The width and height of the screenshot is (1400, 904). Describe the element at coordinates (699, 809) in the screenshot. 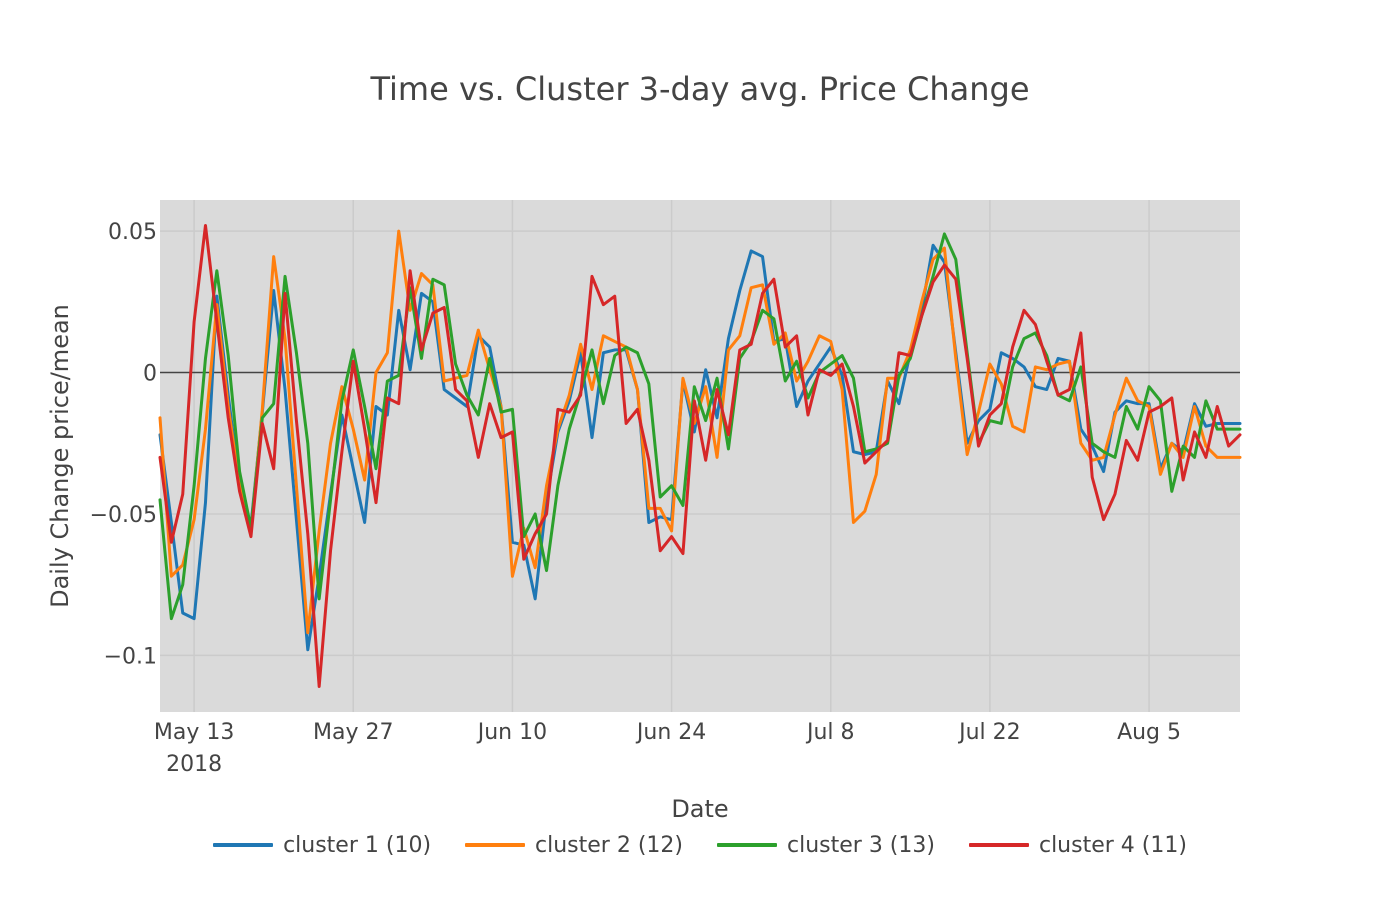

I see `x-axis-title: Date` at that location.